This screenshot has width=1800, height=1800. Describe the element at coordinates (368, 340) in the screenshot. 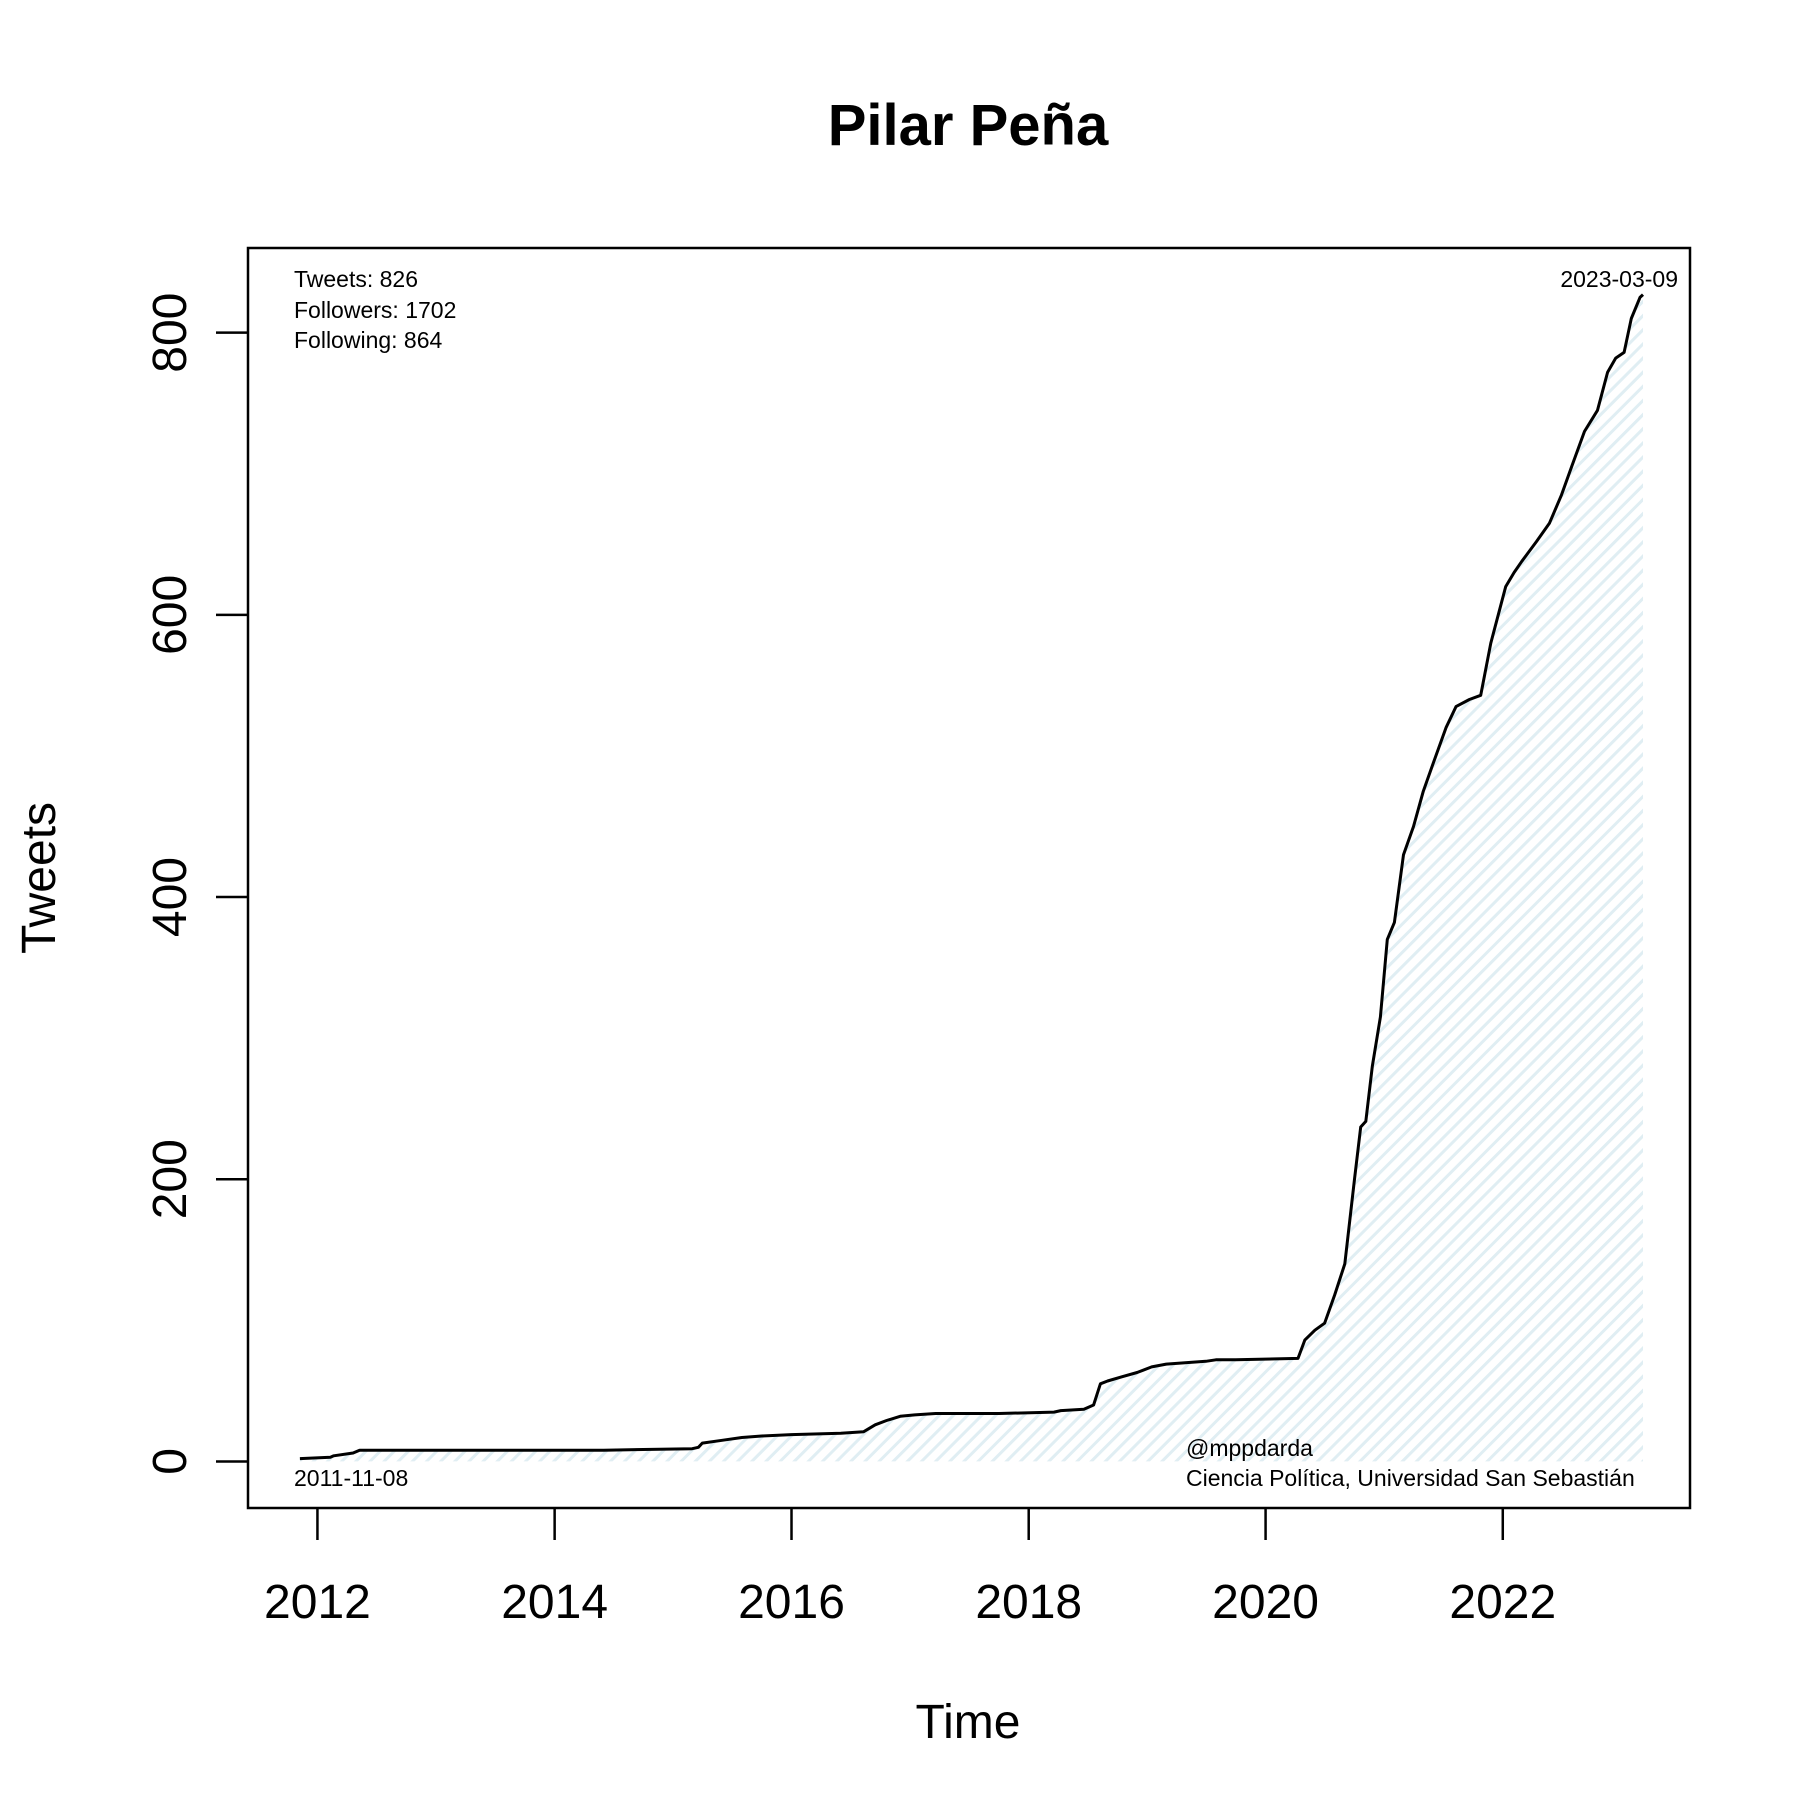

I see `stat-following: Following: 864` at that location.